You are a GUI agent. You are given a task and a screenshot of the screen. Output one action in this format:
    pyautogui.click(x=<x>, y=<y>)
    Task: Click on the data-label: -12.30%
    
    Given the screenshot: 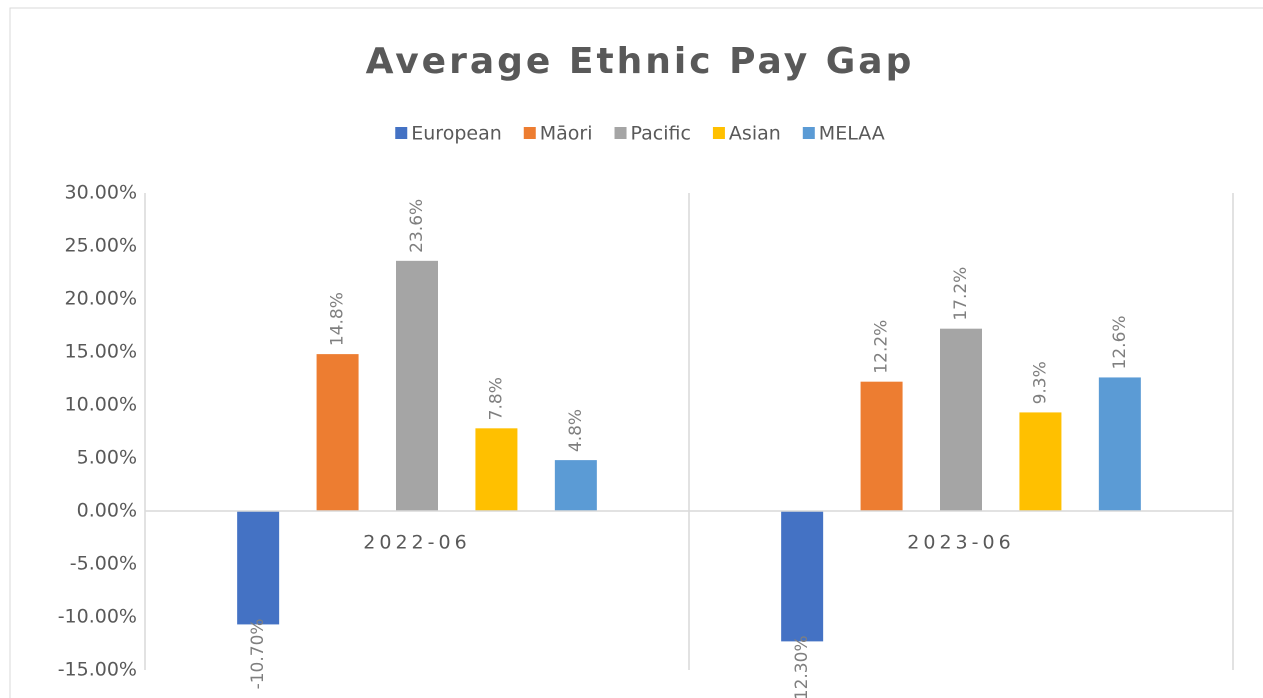 What is the action you would take?
    pyautogui.click(x=802, y=666)
    